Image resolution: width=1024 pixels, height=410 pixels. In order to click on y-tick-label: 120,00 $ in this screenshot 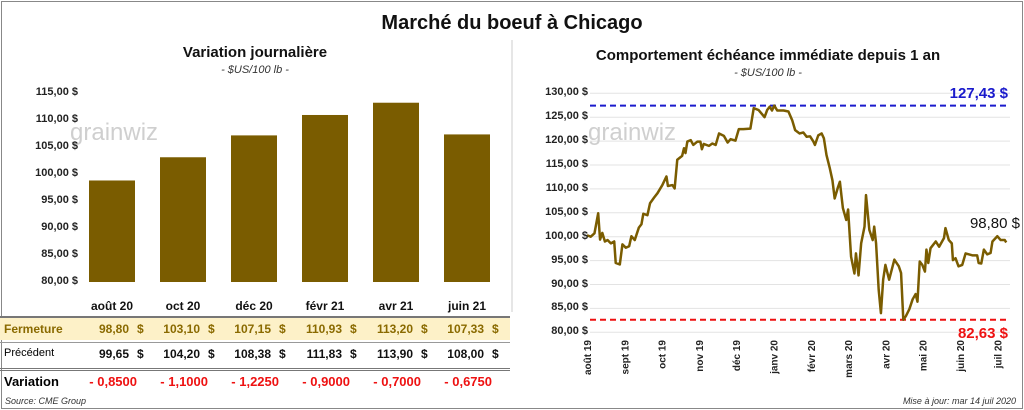, I will do `click(566, 140)`.